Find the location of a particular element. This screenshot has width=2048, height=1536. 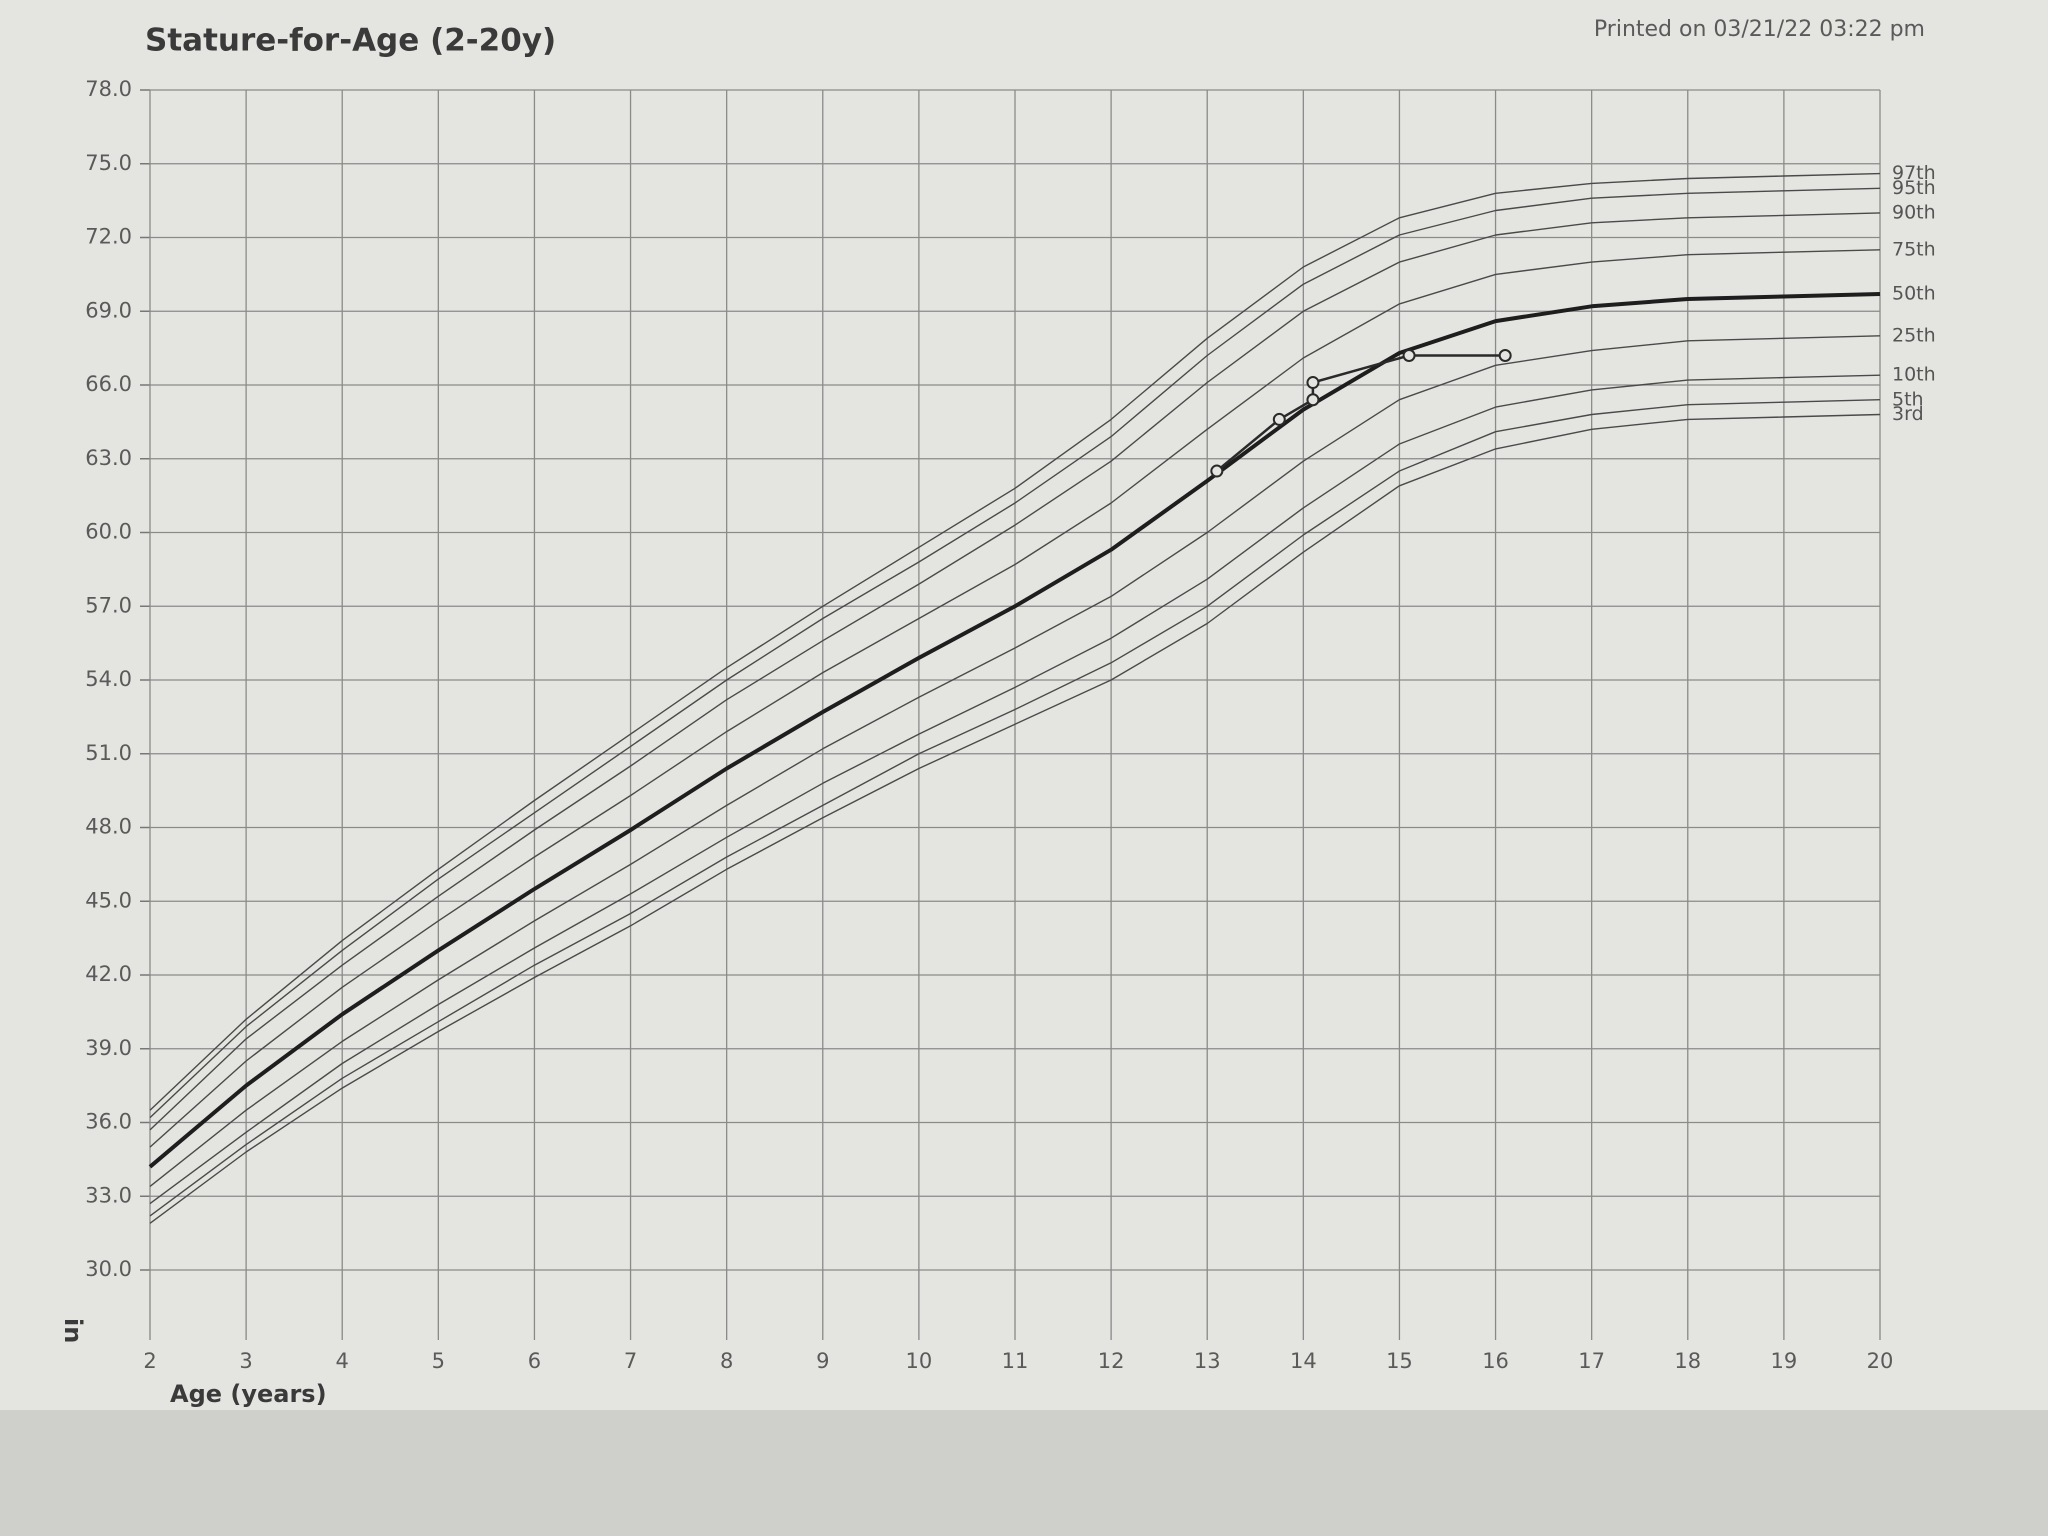

y-tick-label: 72.0 is located at coordinates (108, 237).